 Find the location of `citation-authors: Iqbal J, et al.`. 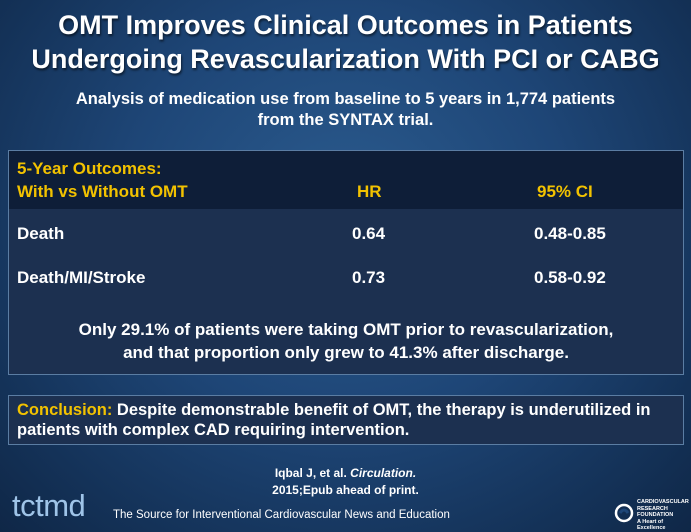

citation-authors: Iqbal J, et al. is located at coordinates (312, 473).